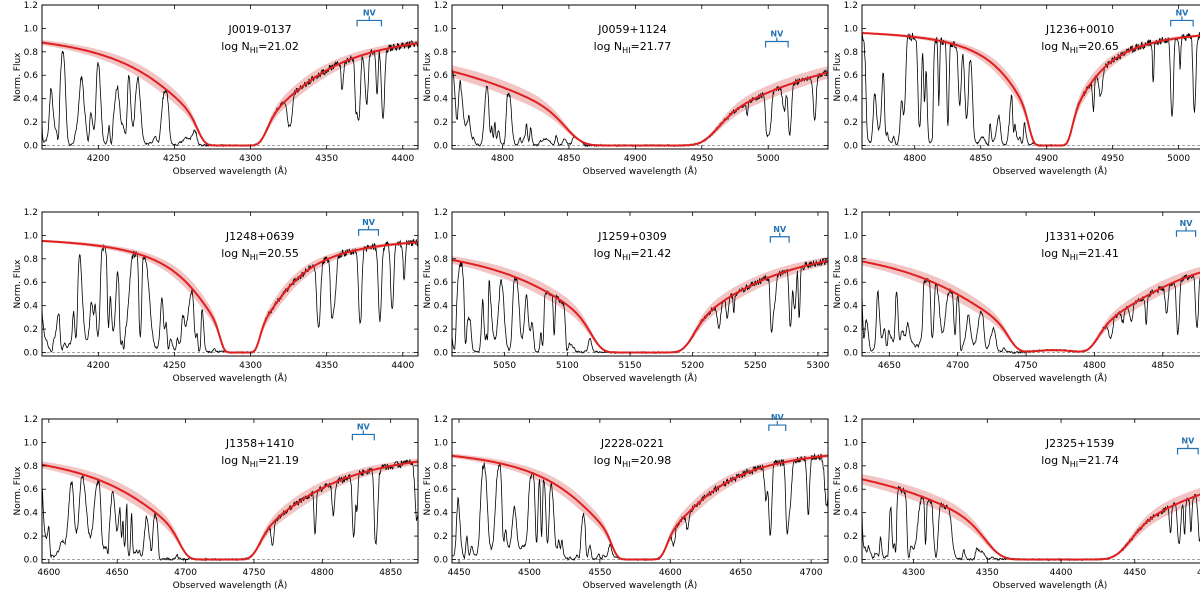 The image size is (1200, 595). What do you see at coordinates (259, 443) in the screenshot?
I see `qso-name: J1358+1410` at bounding box center [259, 443].